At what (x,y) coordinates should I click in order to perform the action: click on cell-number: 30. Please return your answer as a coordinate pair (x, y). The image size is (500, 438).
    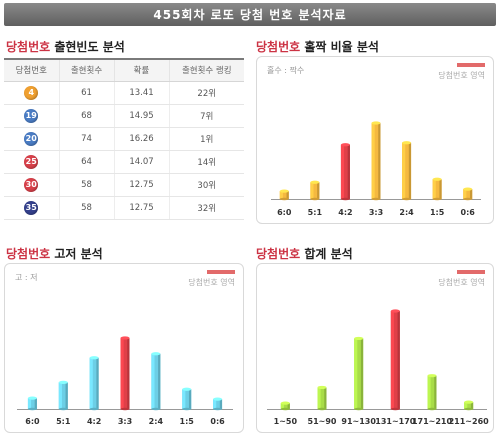
    Looking at the image, I should click on (31, 185).